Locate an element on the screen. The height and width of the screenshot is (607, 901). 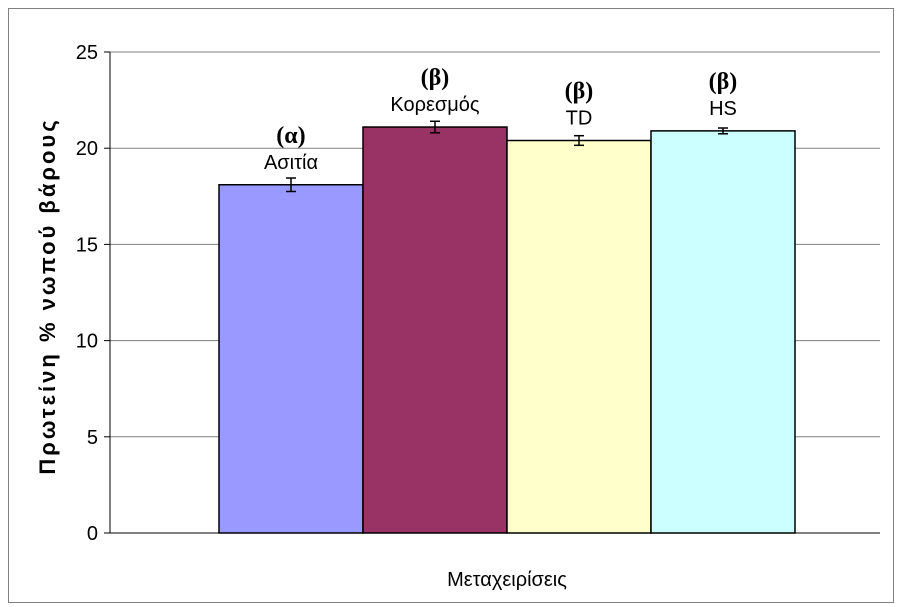
y-tick-label: 0 is located at coordinates (92, 534).